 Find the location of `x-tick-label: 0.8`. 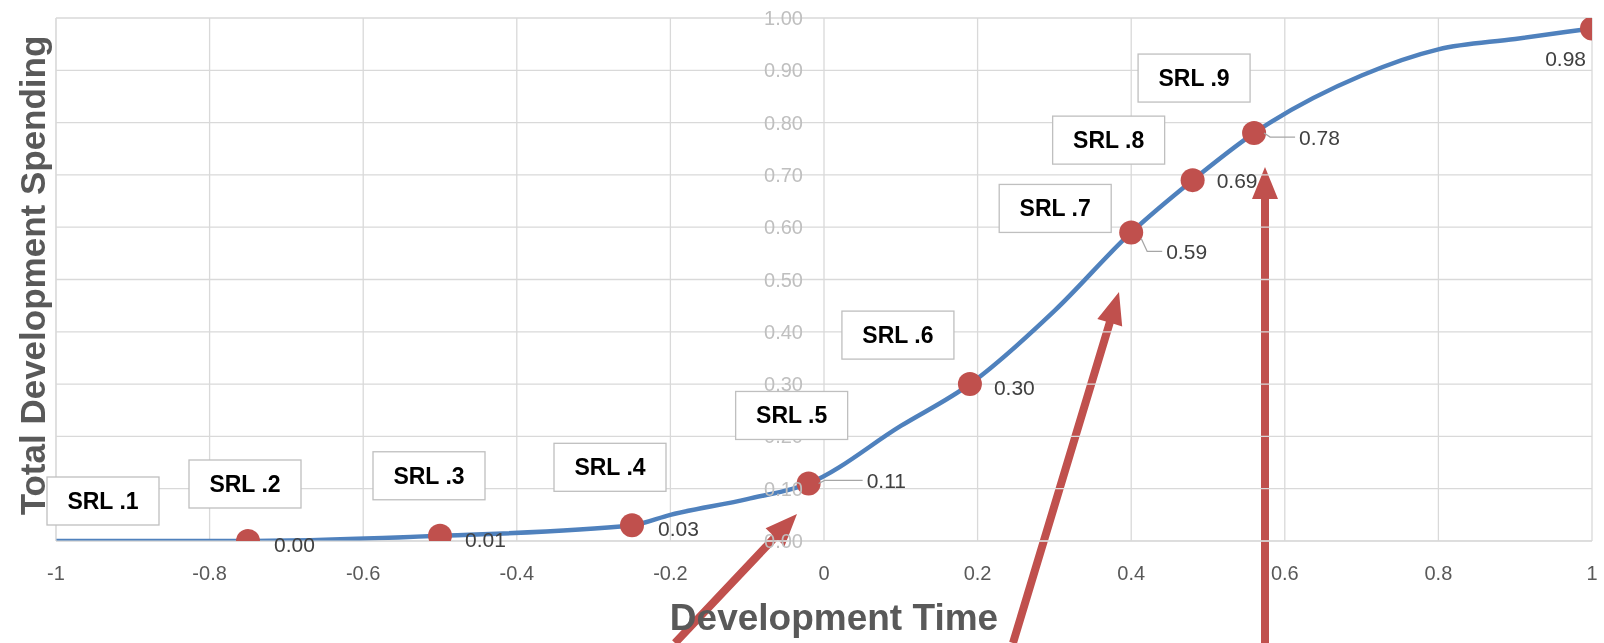

x-tick-label: 0.8 is located at coordinates (1438, 573).